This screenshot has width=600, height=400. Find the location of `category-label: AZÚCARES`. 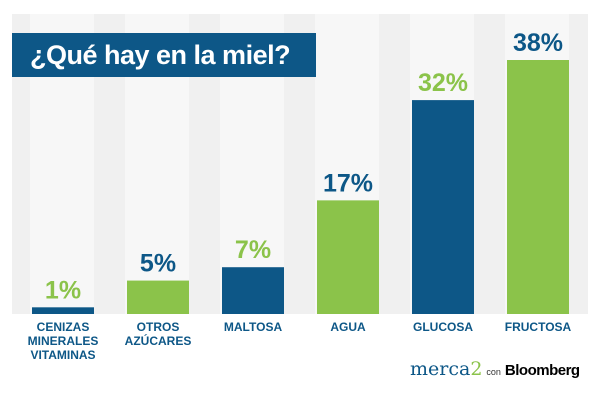

category-label: AZÚCARES is located at coordinates (158, 340).